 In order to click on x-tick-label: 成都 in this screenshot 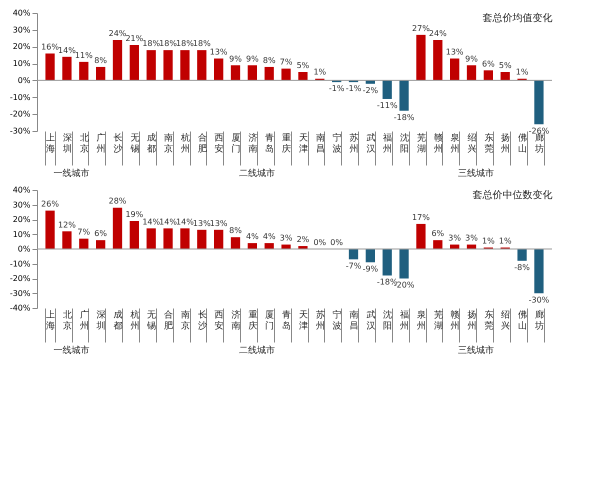, I will do `click(151, 143)`.